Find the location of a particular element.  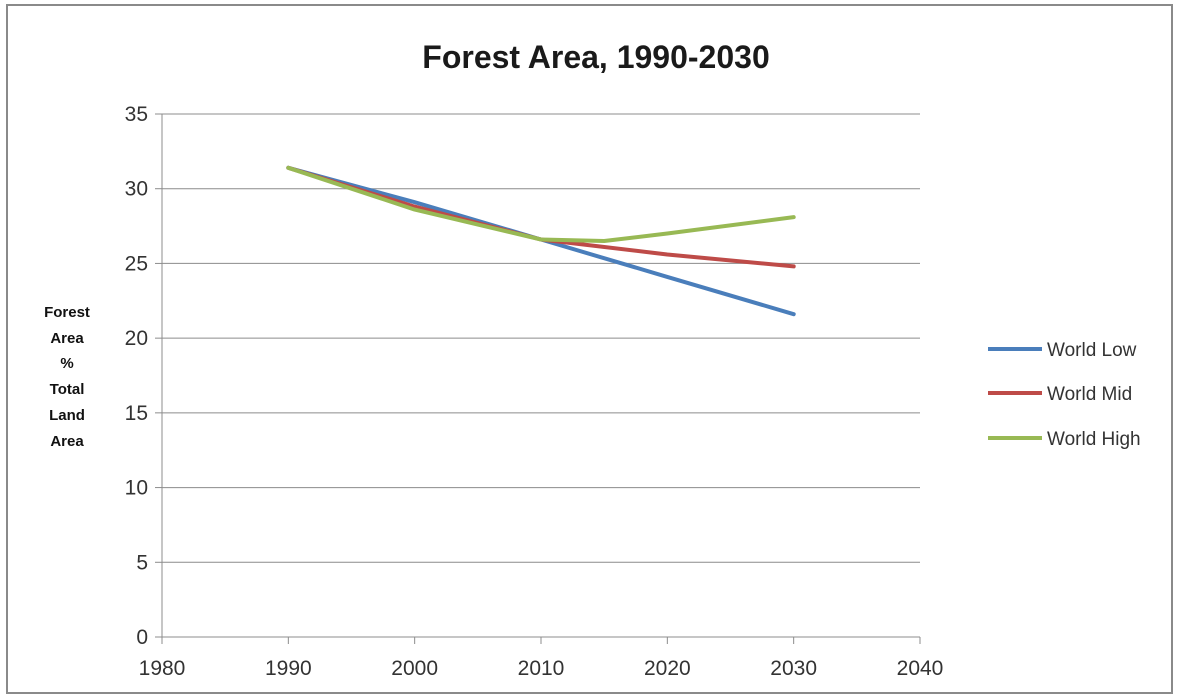

series-line-world-mid is located at coordinates (541, 217).